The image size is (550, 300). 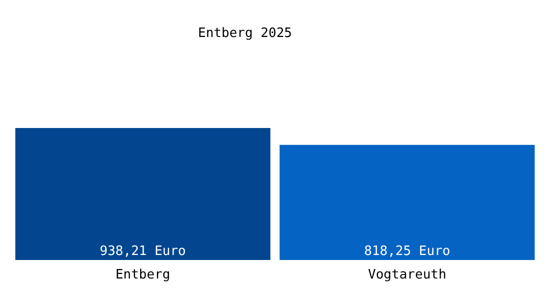 I want to click on data-label: 818,25 Euro, so click(x=407, y=251).